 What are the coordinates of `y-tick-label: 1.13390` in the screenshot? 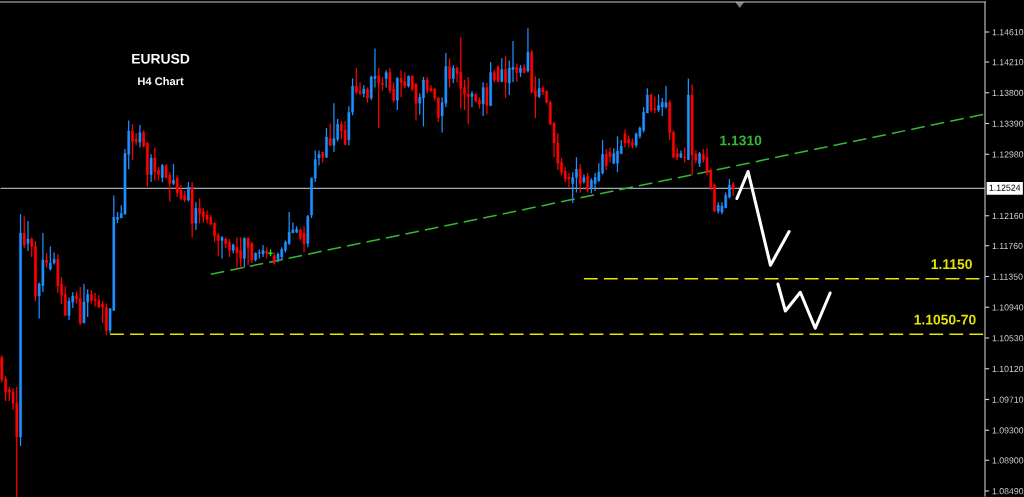 It's located at (1008, 123).